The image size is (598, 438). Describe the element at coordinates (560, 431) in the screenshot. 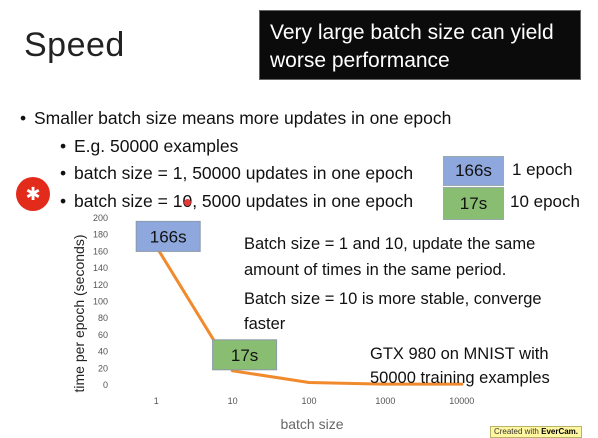

I see `watermark-brand: EverCam.` at that location.